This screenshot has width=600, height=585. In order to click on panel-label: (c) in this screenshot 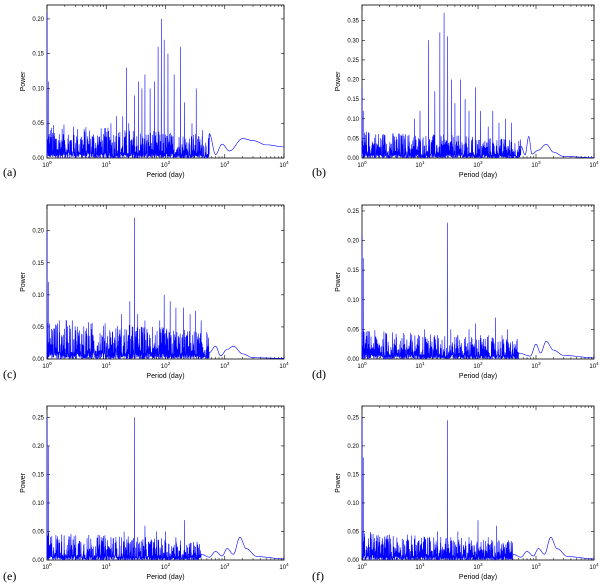, I will do `click(9, 374)`.